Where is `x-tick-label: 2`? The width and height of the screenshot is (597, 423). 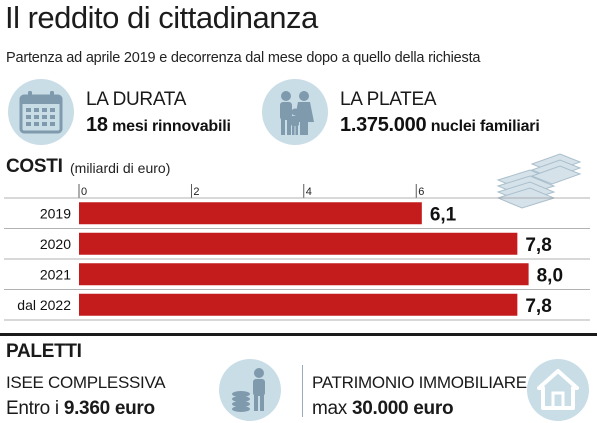
x-tick-label: 2 is located at coordinates (196, 192).